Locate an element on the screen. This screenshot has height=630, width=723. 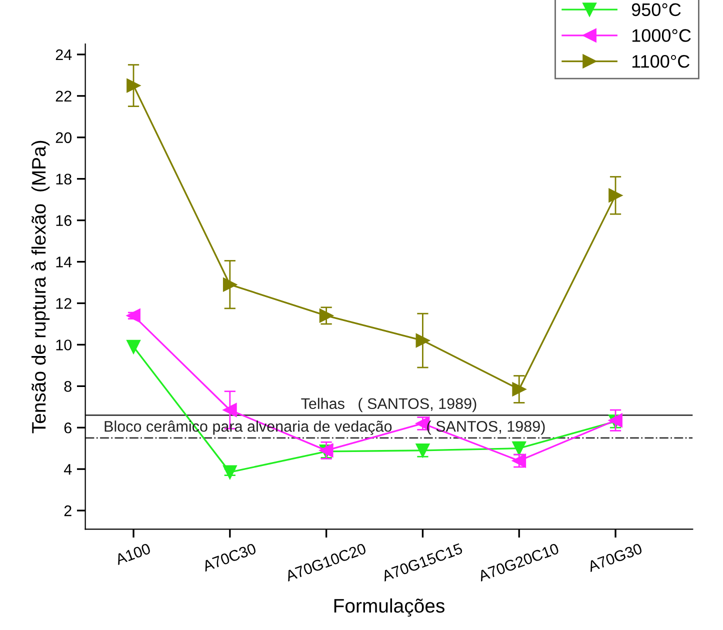
y-tick-label: 18 is located at coordinates (64, 179).